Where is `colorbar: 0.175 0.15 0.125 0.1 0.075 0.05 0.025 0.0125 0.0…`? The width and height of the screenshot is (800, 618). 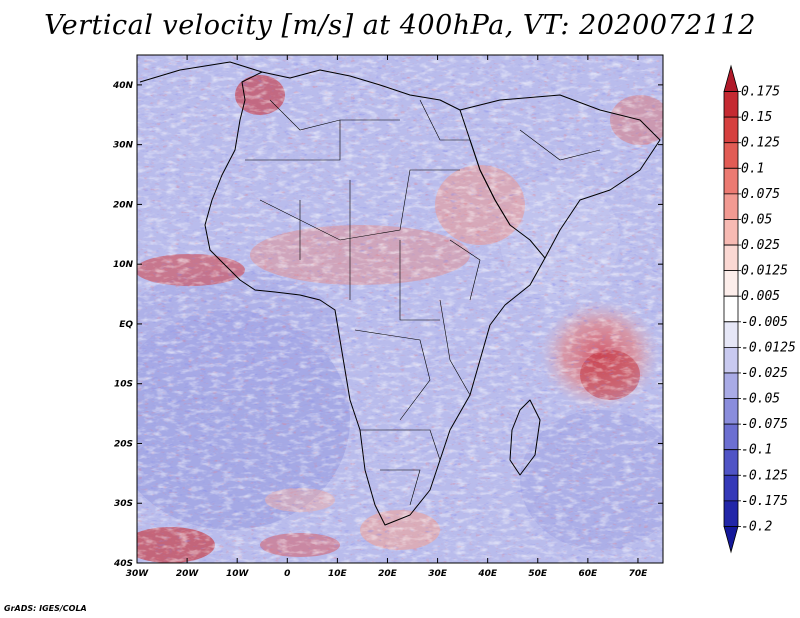 colorbar: 0.175 0.15 0.125 0.1 0.075 0.05 0.025 0.0125 0.0… is located at coordinates (759, 309).